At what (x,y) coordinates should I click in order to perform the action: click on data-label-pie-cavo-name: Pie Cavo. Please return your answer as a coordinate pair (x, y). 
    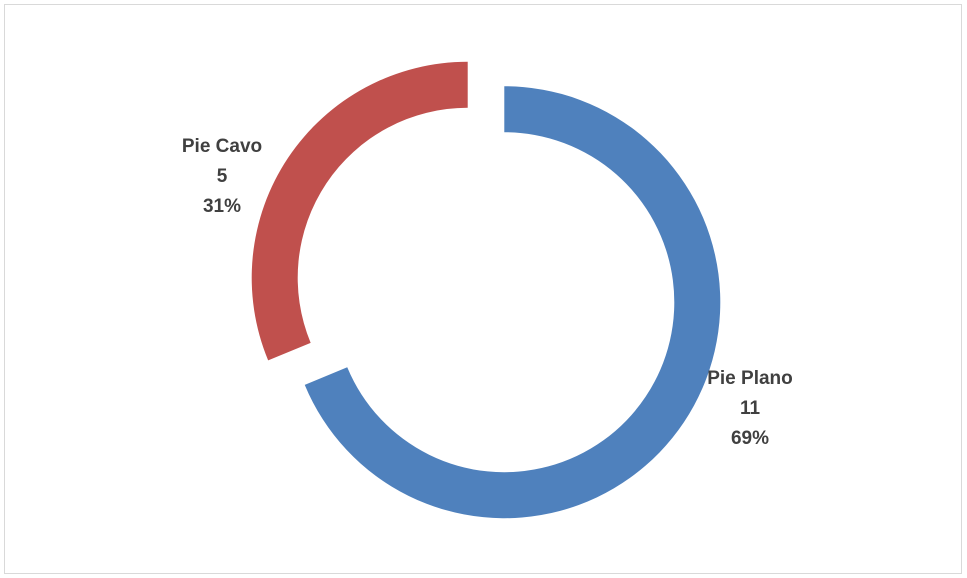
    Looking at the image, I should click on (222, 146).